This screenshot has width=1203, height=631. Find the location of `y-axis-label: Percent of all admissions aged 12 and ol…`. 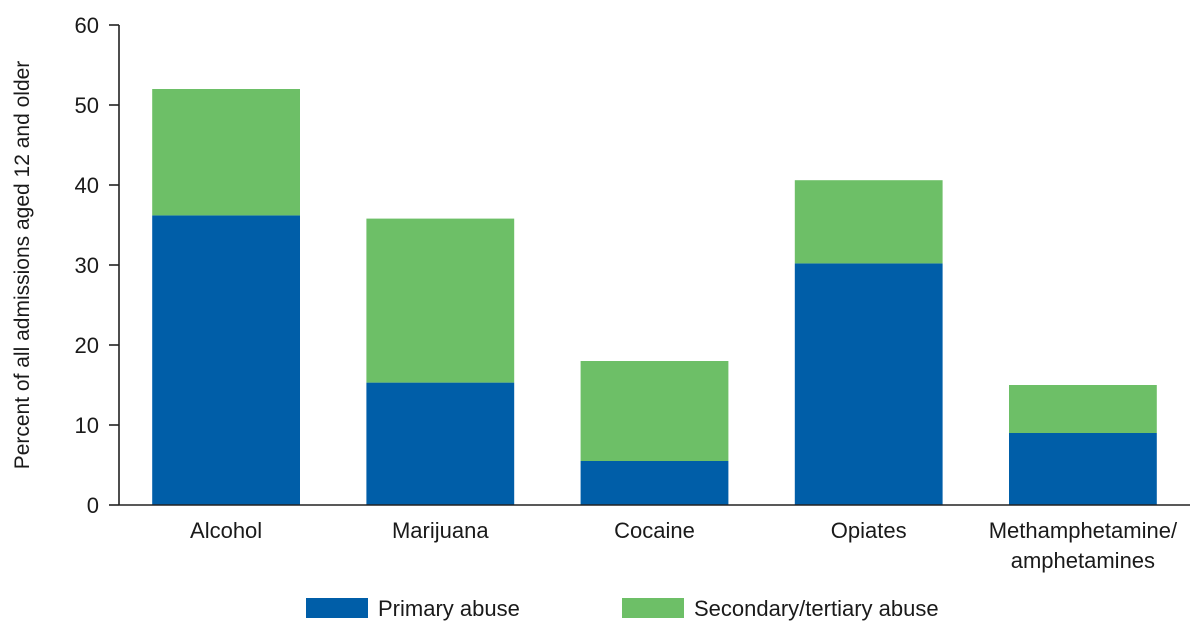

y-axis-label: Percent of all admissions aged 12 and ol… is located at coordinates (22, 265).